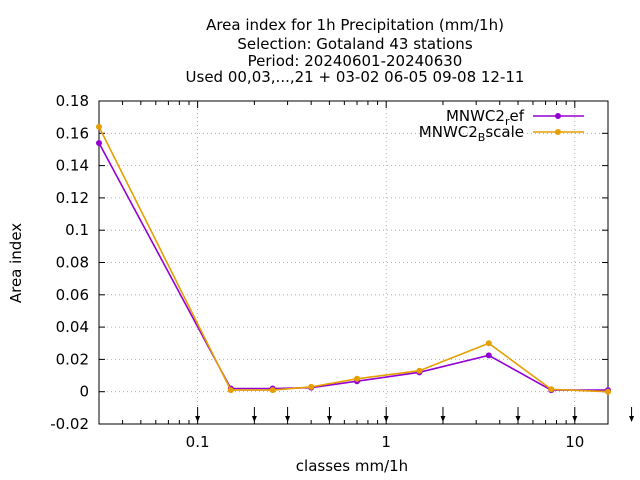 The width and height of the screenshot is (640, 480). Describe the element at coordinates (574, 442) in the screenshot. I see `x-tick-label: 10` at that location.